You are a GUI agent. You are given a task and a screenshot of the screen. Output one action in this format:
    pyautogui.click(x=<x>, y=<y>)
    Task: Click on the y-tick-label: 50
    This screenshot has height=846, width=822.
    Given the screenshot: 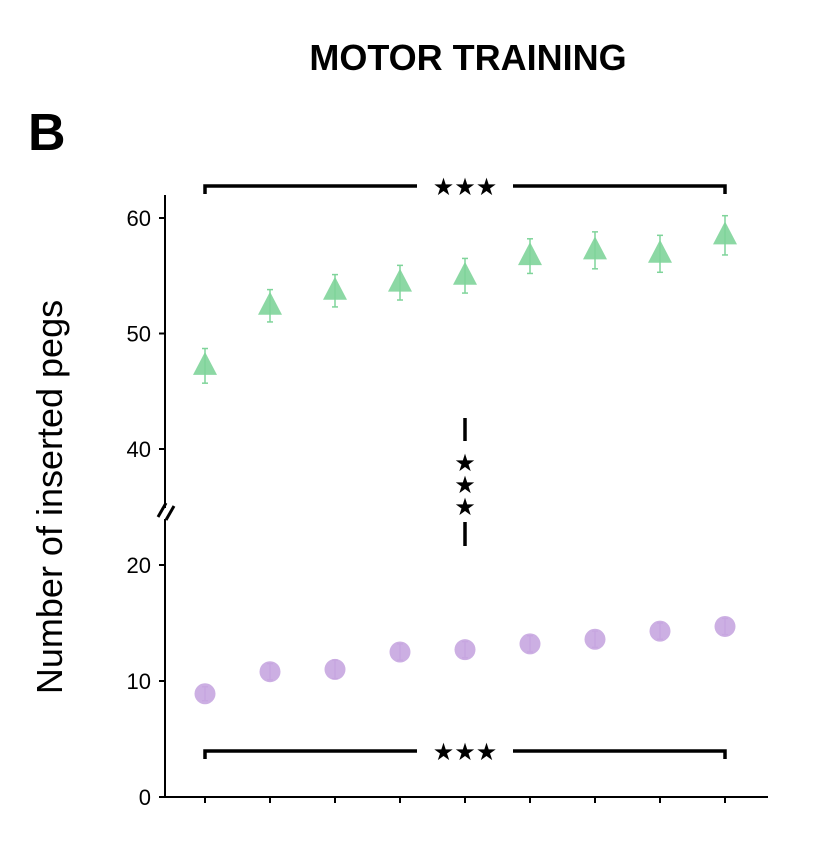 What is the action you would take?
    pyautogui.click(x=139, y=334)
    